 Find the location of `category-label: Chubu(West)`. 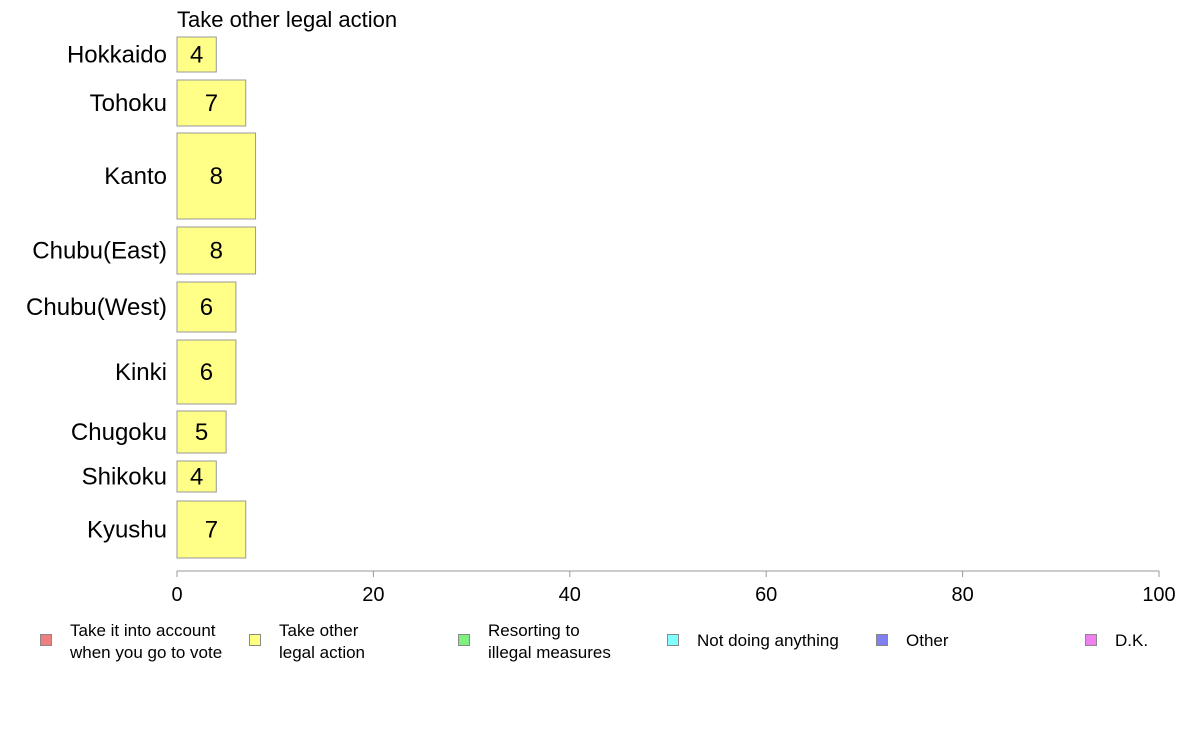

category-label: Chubu(West) is located at coordinates (96, 307).